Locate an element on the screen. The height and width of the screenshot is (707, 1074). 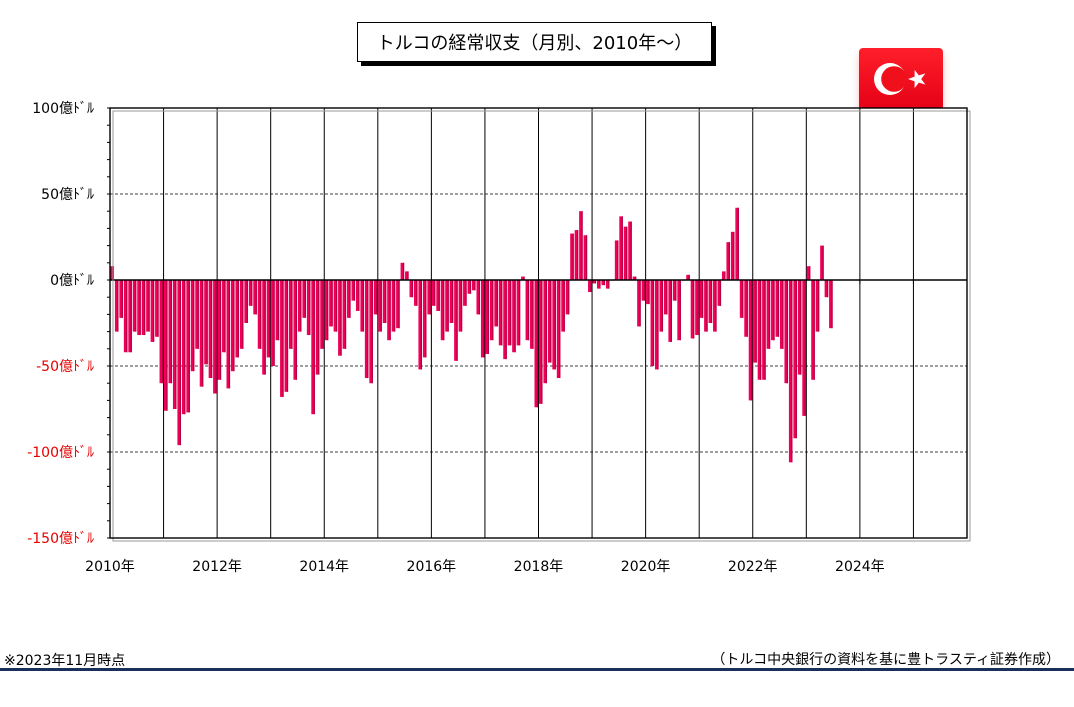
x-tick-label: 2018年 is located at coordinates (539, 567).